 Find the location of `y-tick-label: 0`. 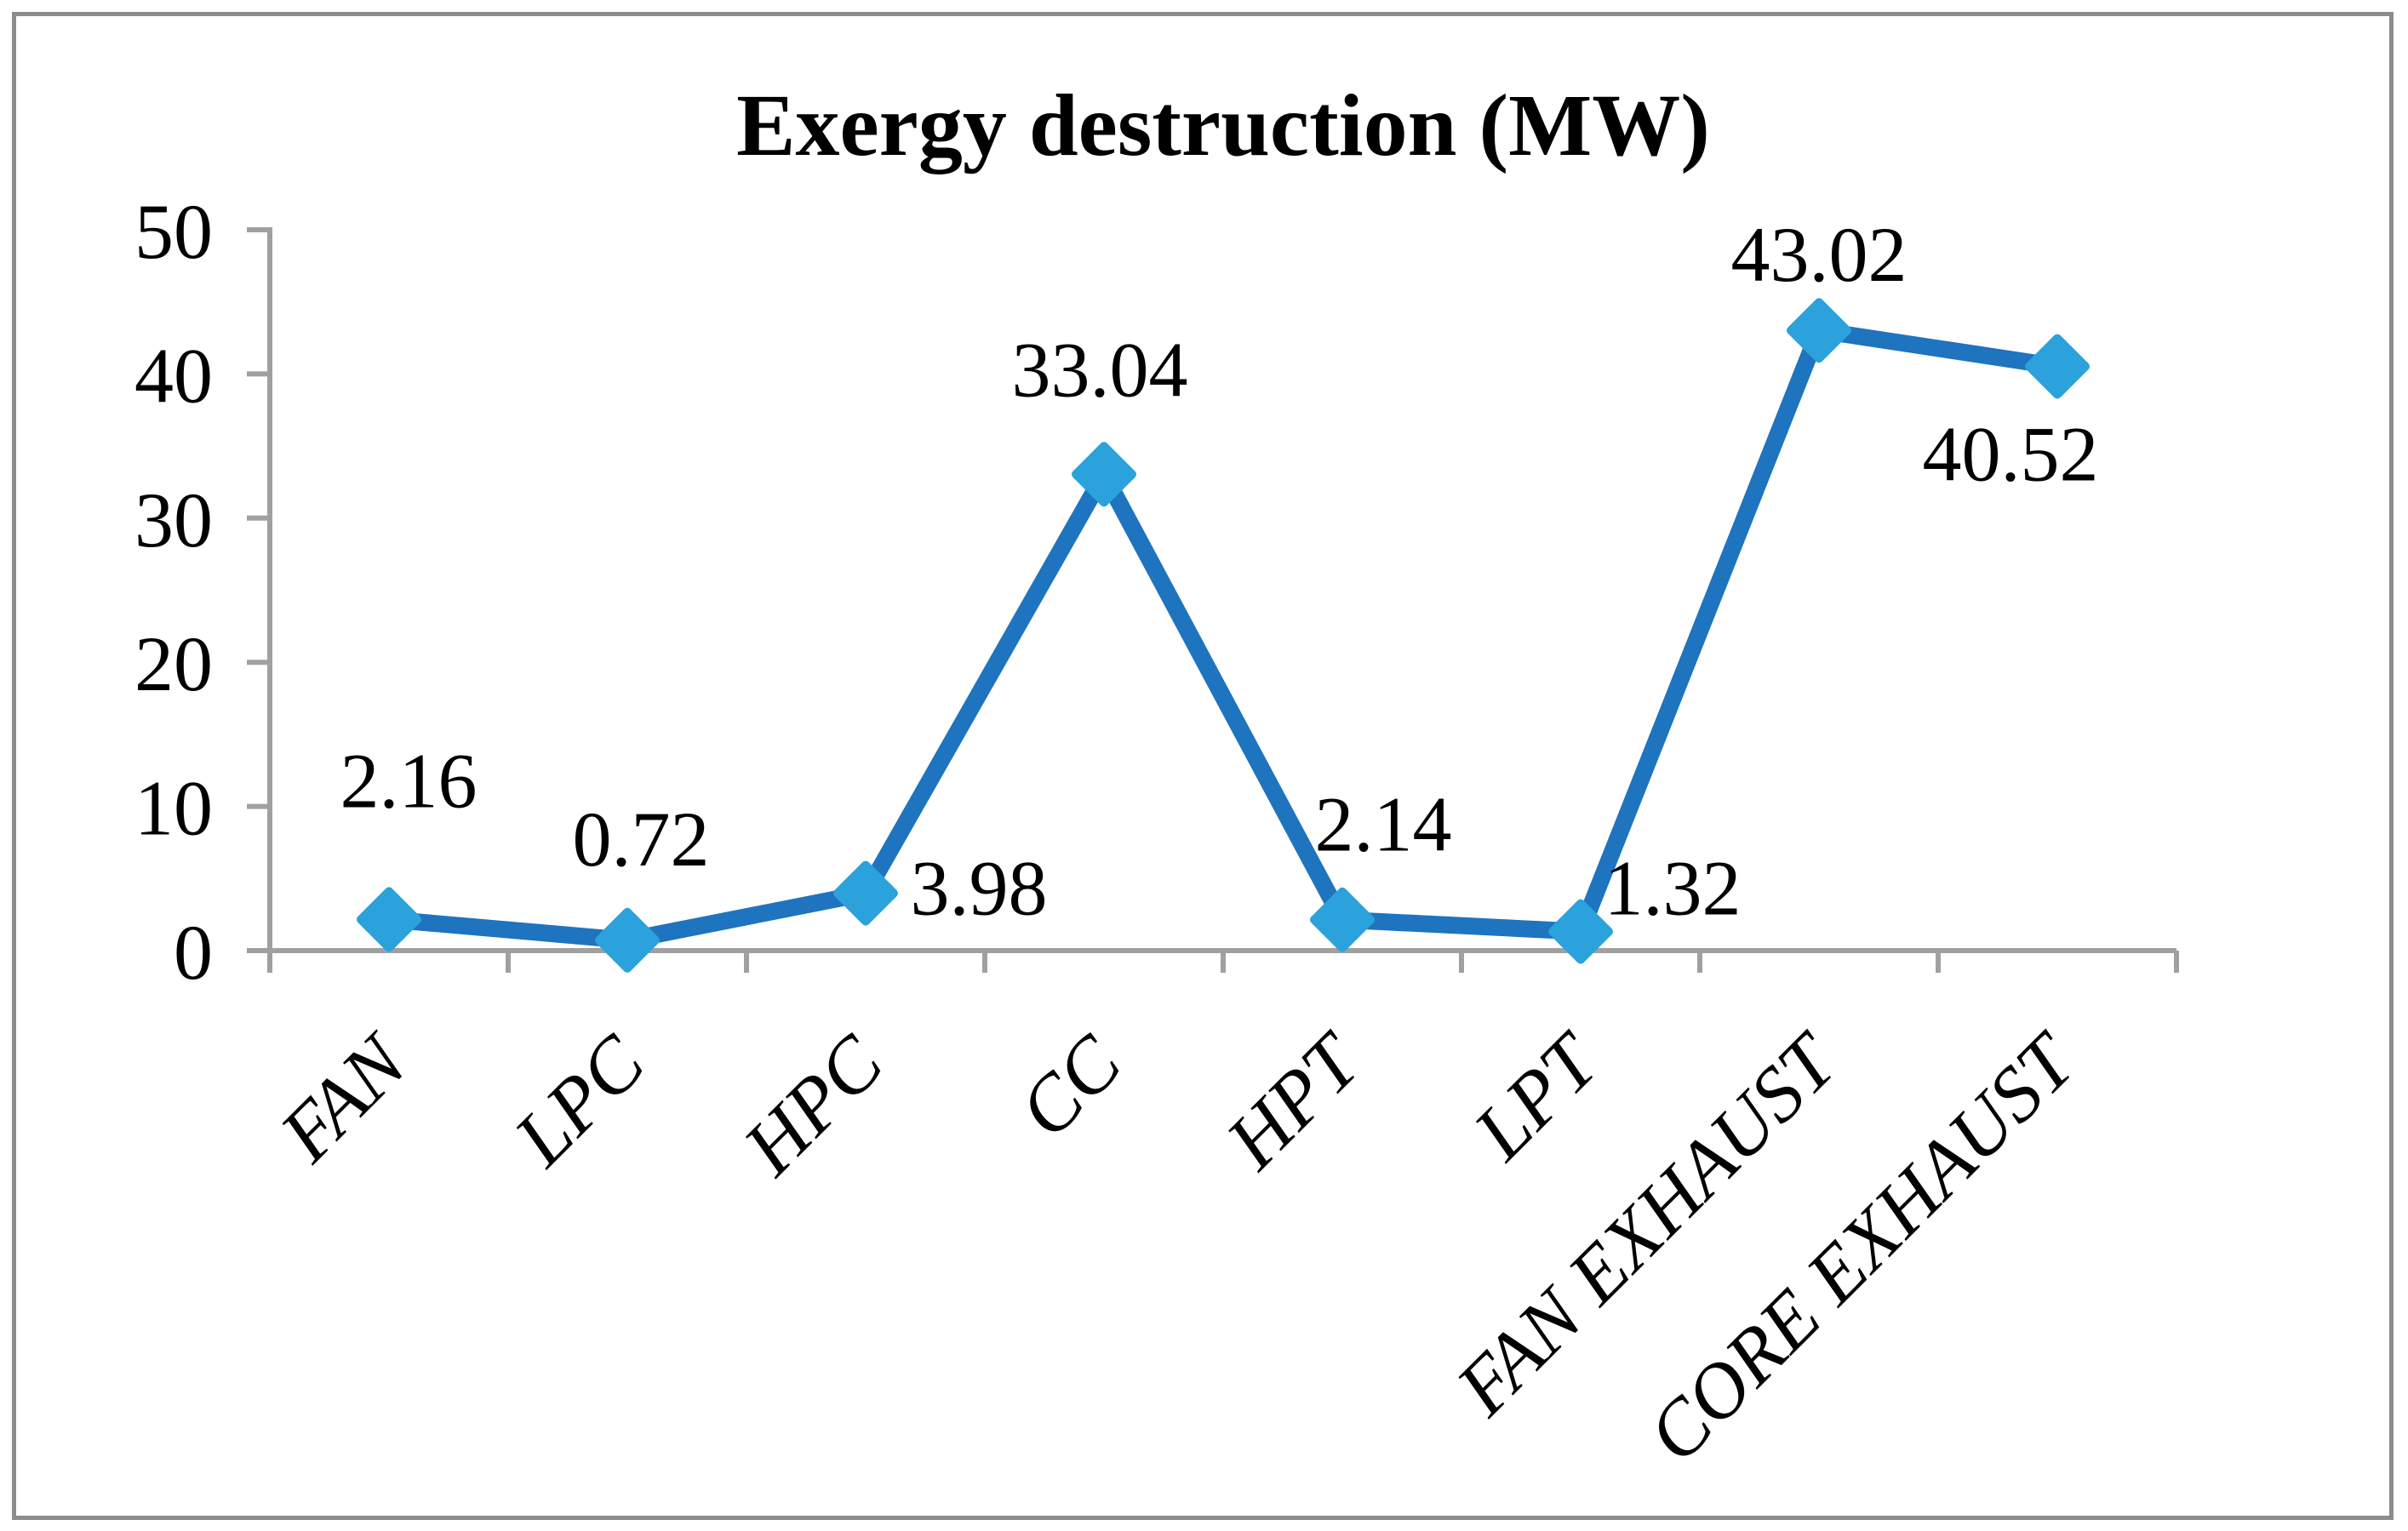

y-tick-label: 0 is located at coordinates (193, 953).